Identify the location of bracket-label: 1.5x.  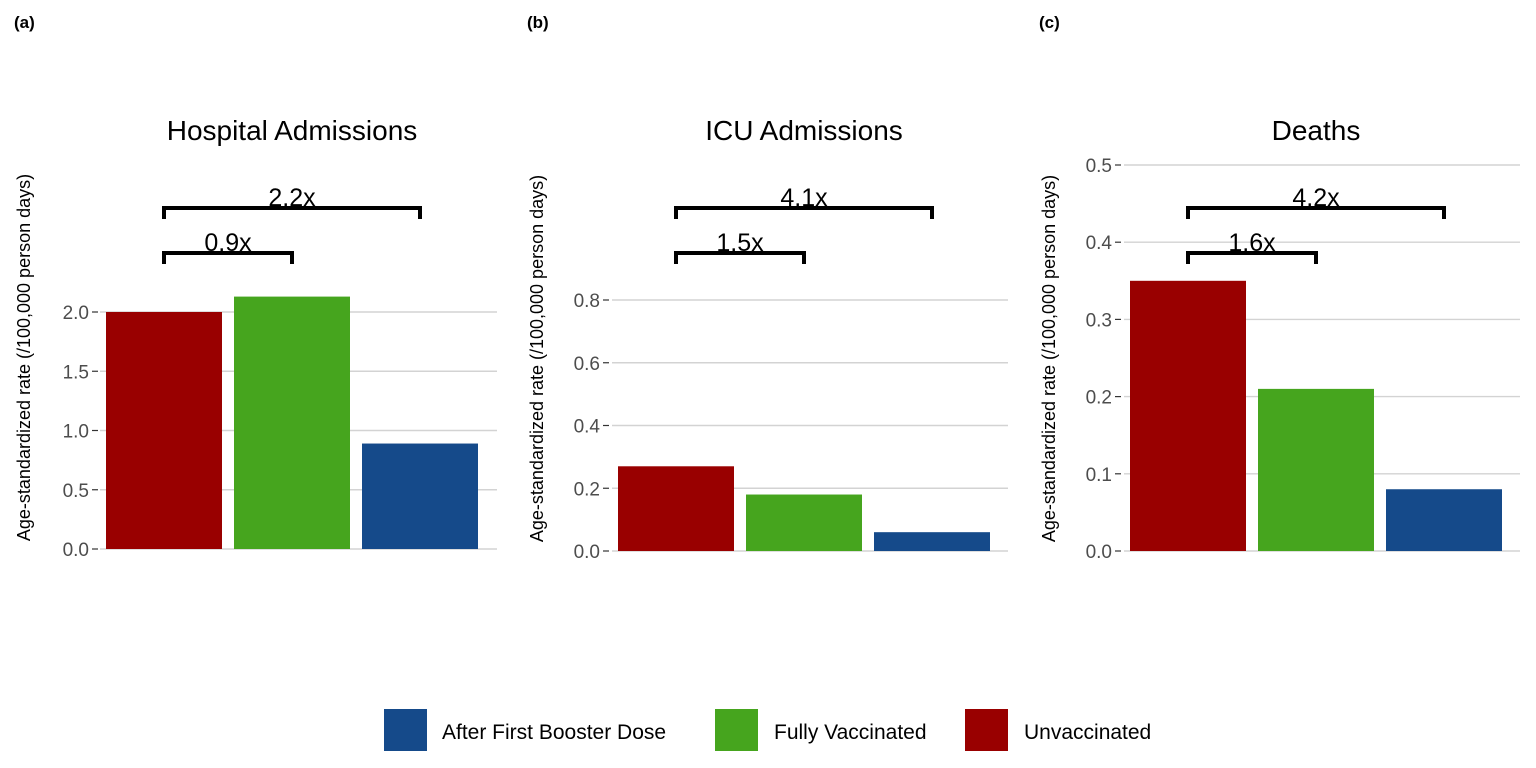
(740, 243).